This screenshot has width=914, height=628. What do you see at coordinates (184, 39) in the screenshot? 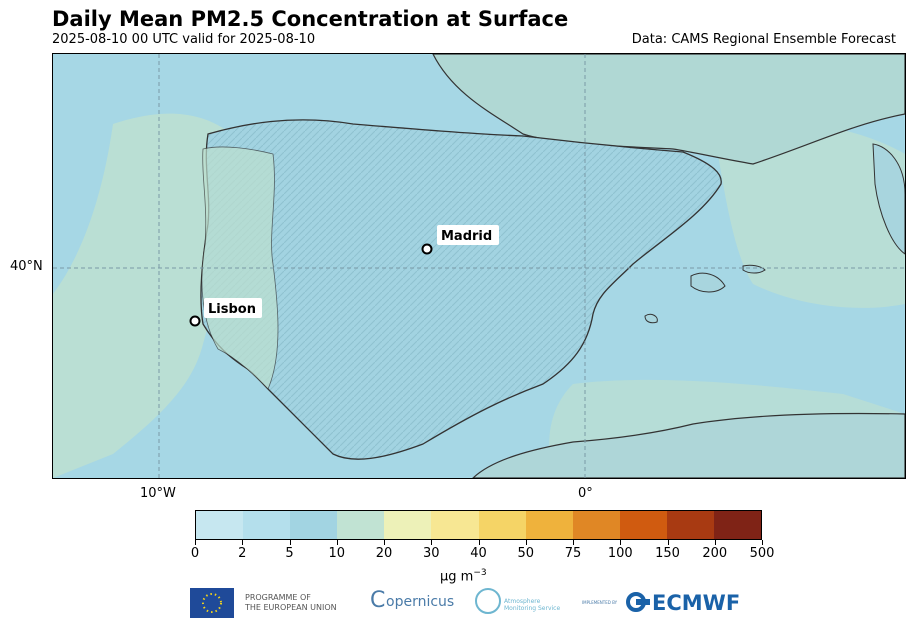
I see `chart-subtitle: 2025-08-10 00 UTC valid for 2025-08-10` at bounding box center [184, 39].